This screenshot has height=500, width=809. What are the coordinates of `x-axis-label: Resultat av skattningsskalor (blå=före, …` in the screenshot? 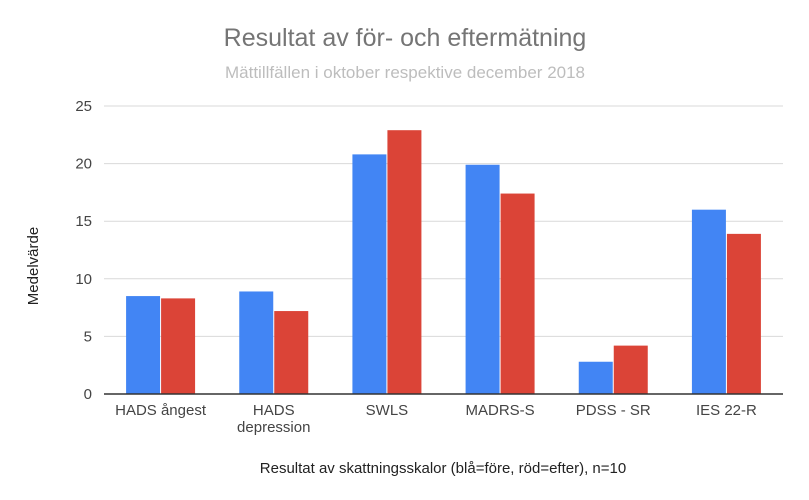 It's located at (443, 468).